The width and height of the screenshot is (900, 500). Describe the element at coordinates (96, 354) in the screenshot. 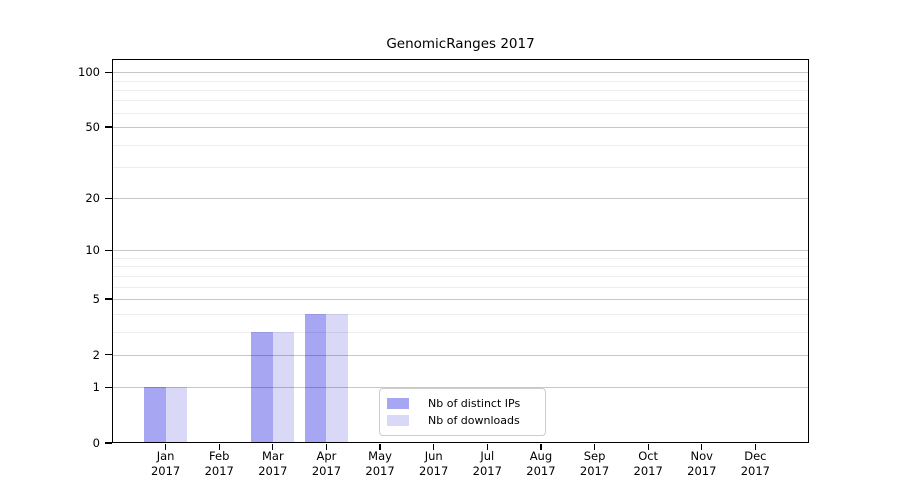

I see `y-tick-label: 2` at that location.